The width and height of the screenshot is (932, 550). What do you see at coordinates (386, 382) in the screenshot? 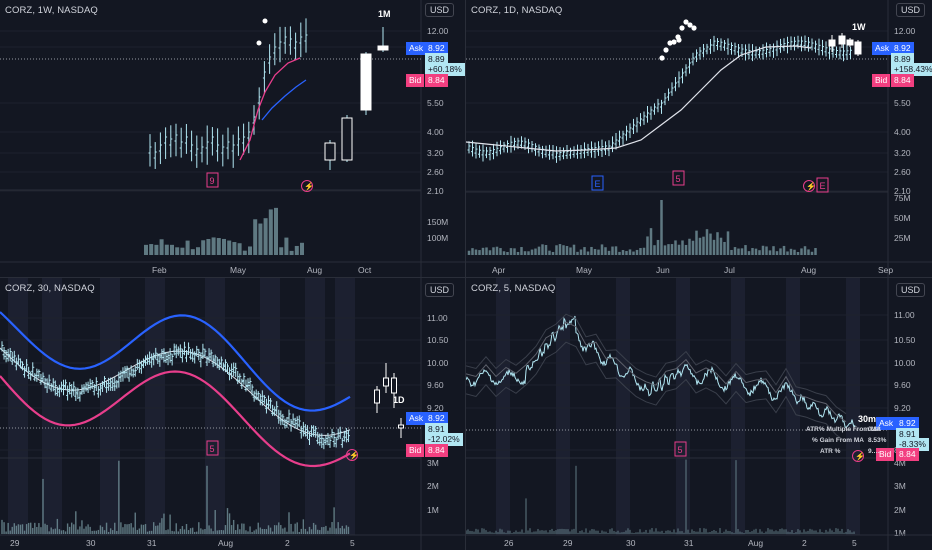
I see `daily-candle-body` at bounding box center [386, 382].